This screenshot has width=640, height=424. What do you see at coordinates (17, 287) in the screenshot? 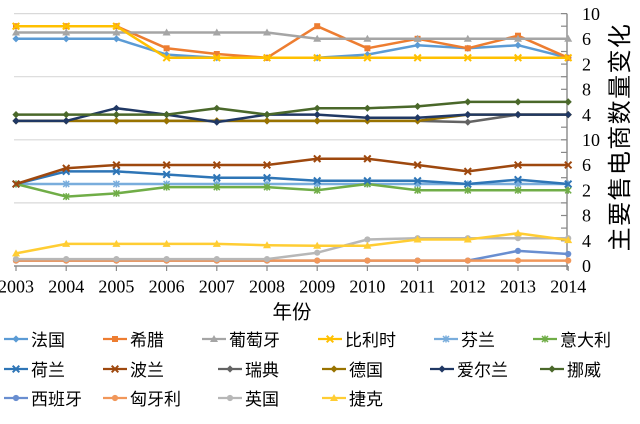
I see `svg-text: 2003` at bounding box center [17, 287].